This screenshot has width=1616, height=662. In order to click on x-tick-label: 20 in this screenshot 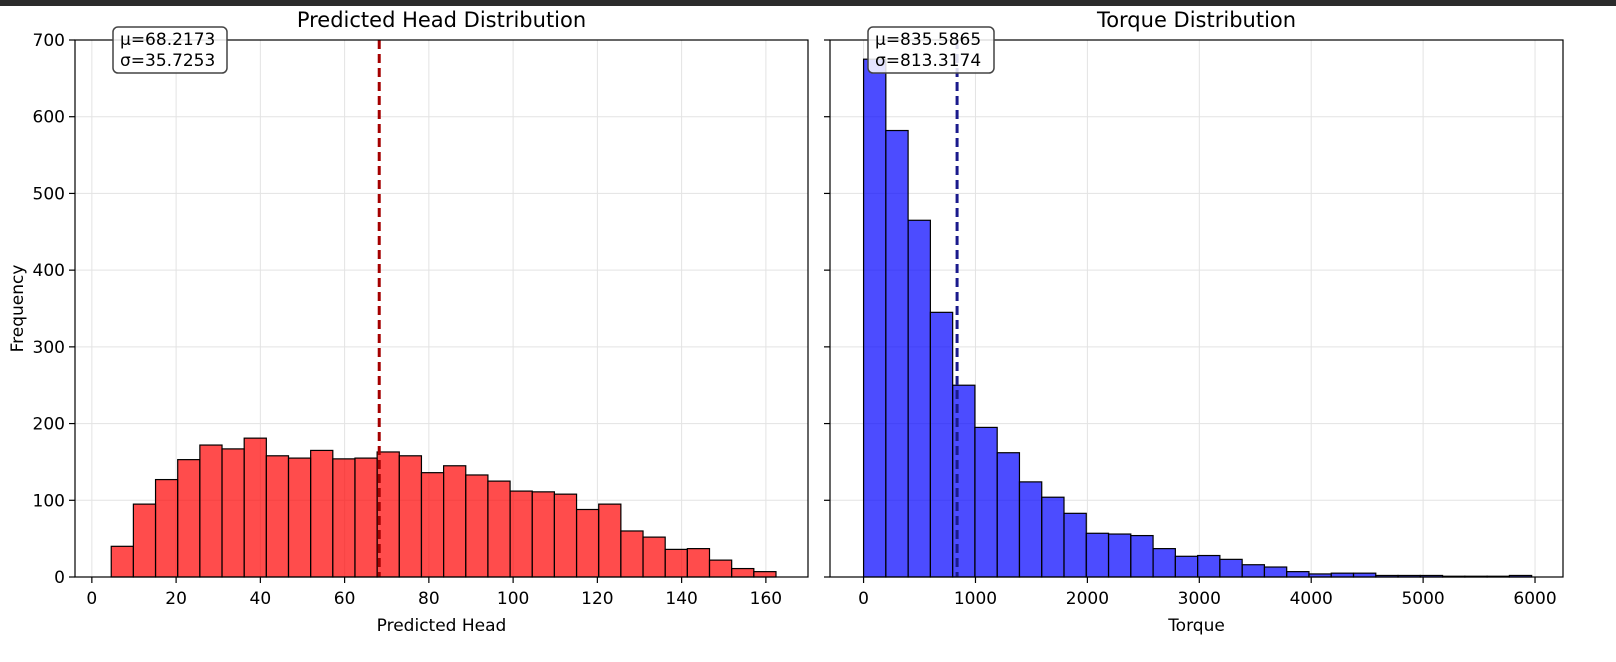, I will do `click(176, 599)`.